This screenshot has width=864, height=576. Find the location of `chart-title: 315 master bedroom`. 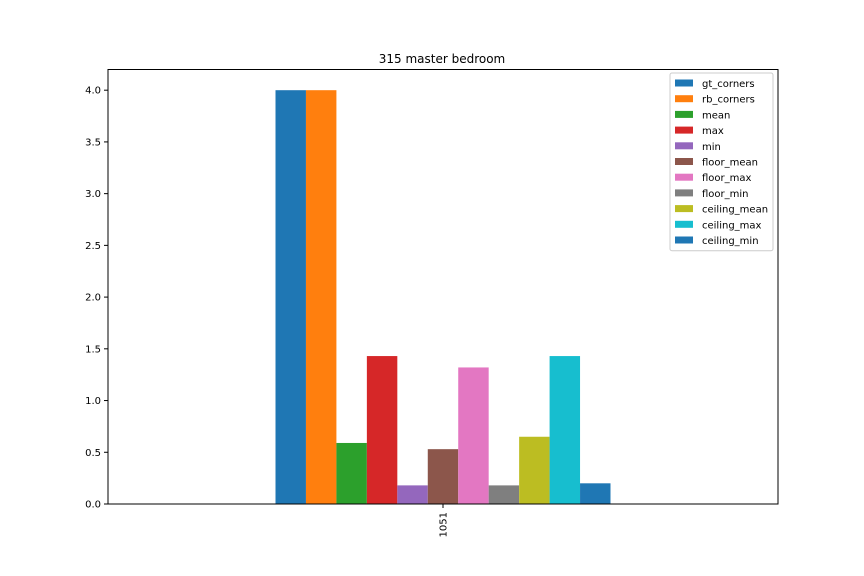

chart-title: 315 master bedroom is located at coordinates (442, 59).